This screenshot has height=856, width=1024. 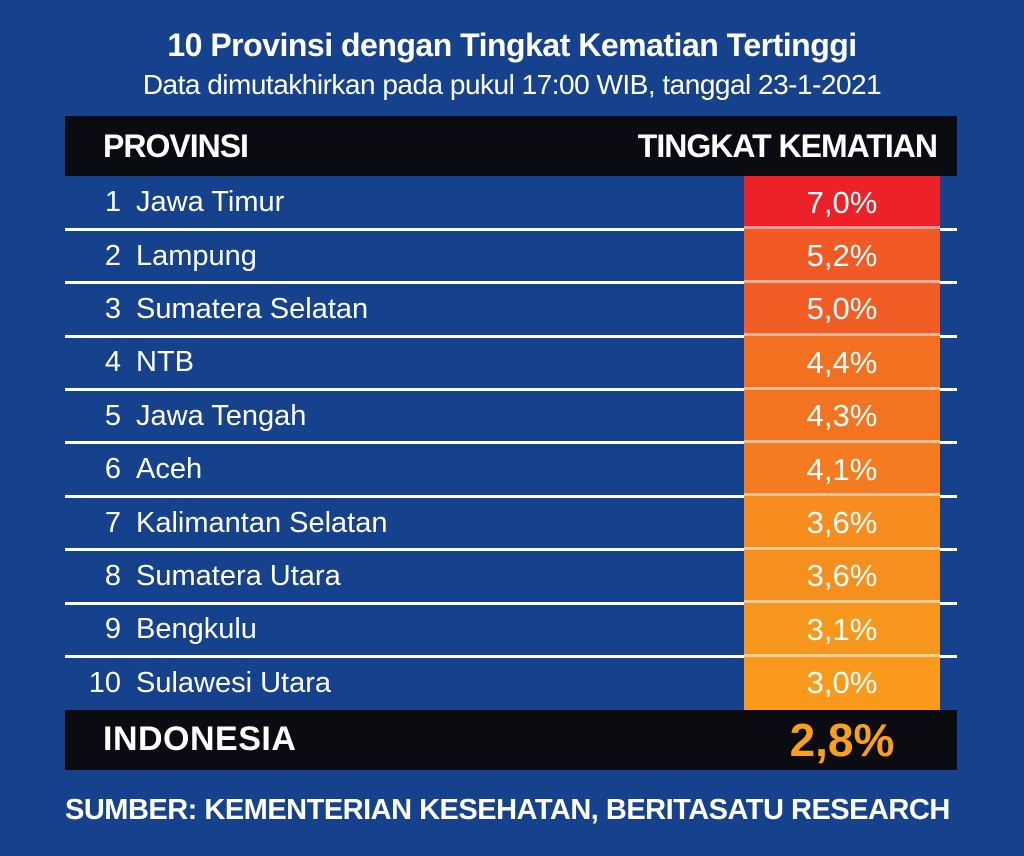 What do you see at coordinates (842, 309) in the screenshot?
I see `row-rate: 5,0%` at bounding box center [842, 309].